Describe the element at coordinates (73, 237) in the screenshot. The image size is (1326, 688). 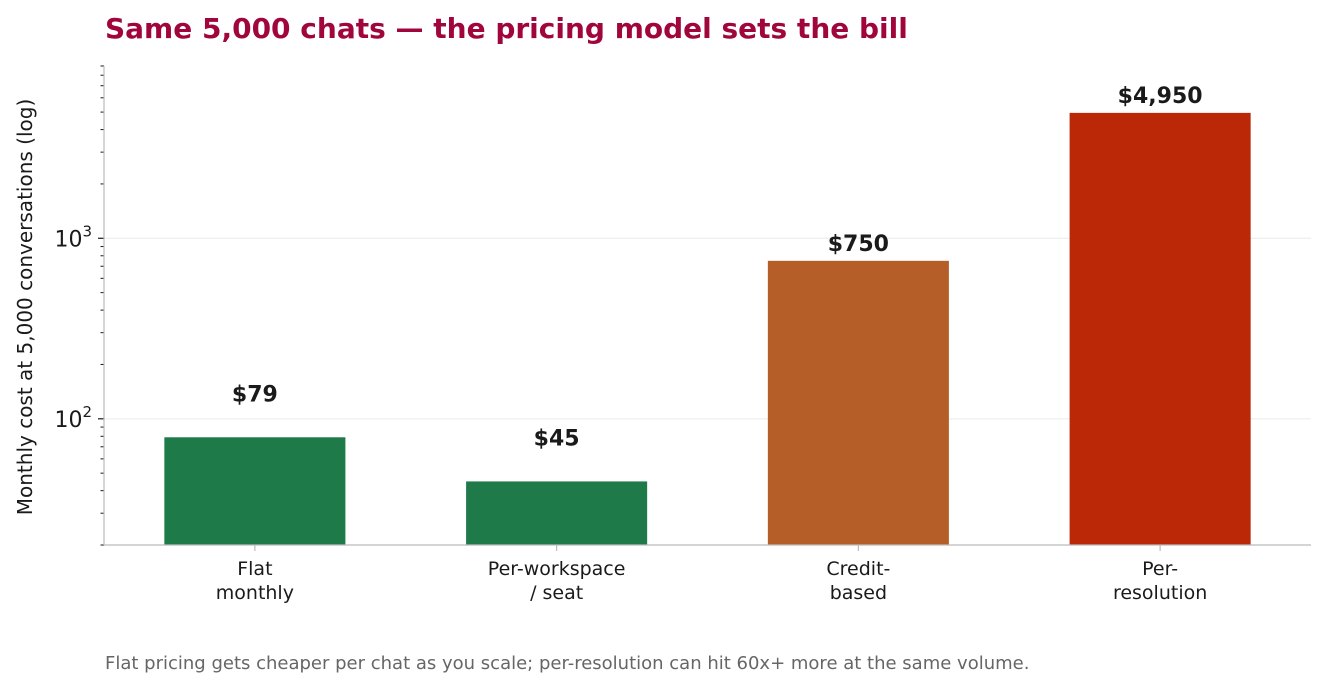
I see `y-tick-label: 10³` at that location.